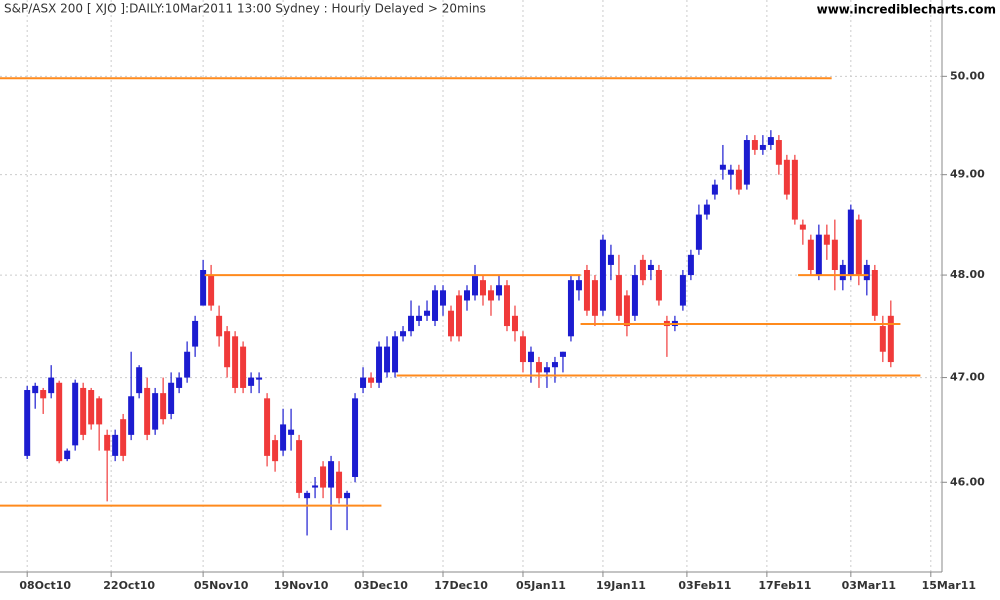 The height and width of the screenshot is (600, 1000). I want to click on x-tick-label: 03Feb11, so click(704, 585).